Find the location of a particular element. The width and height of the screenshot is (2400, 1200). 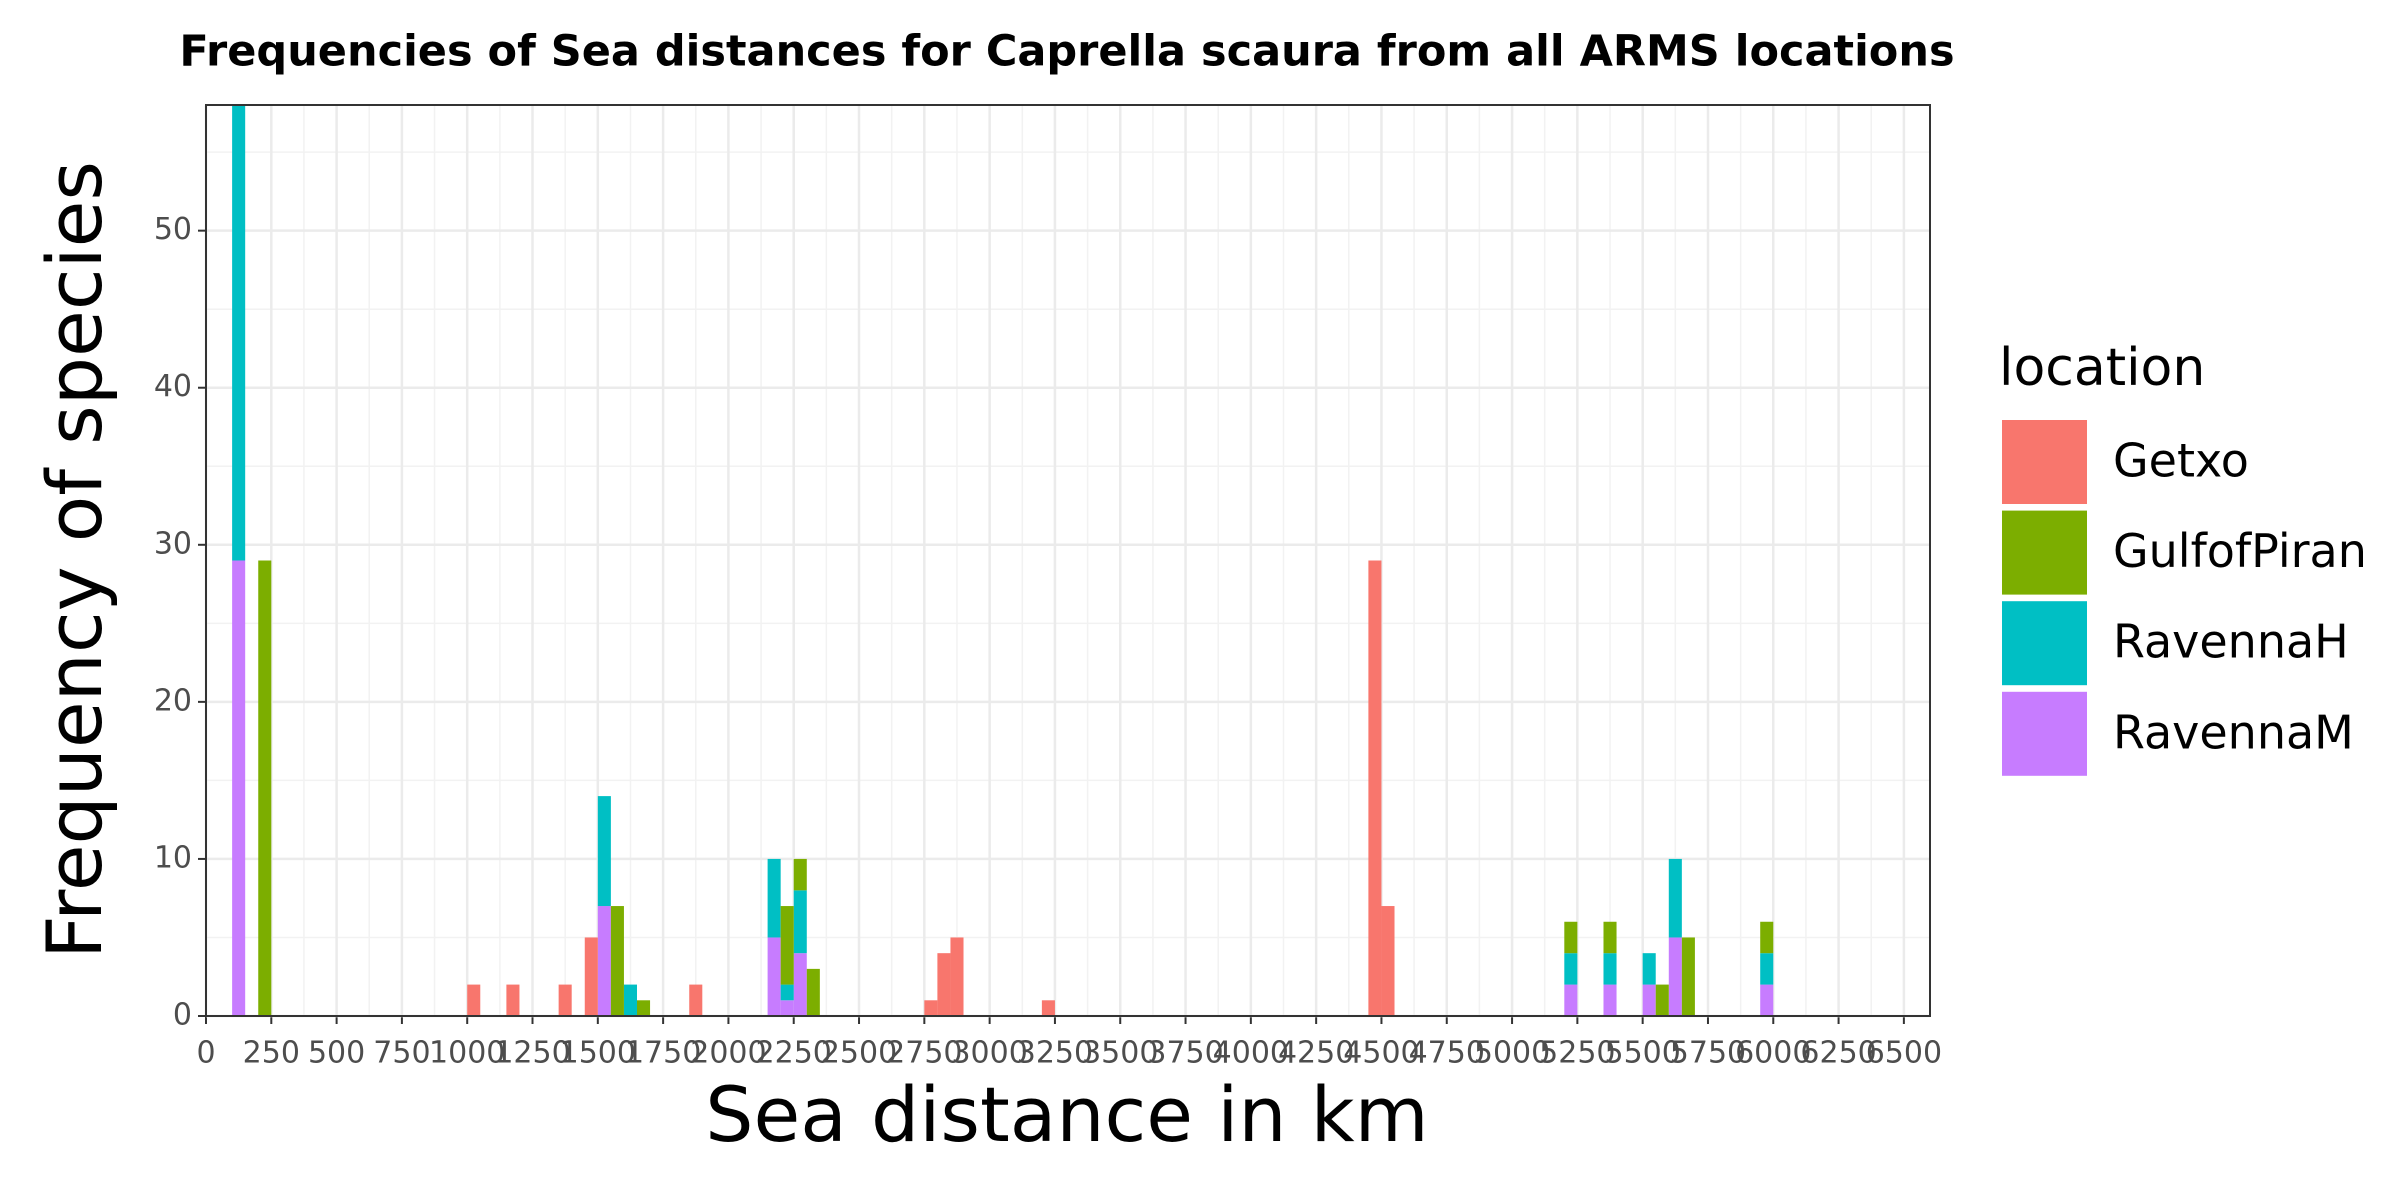

x-tick-label: 3000 is located at coordinates (989, 1053).